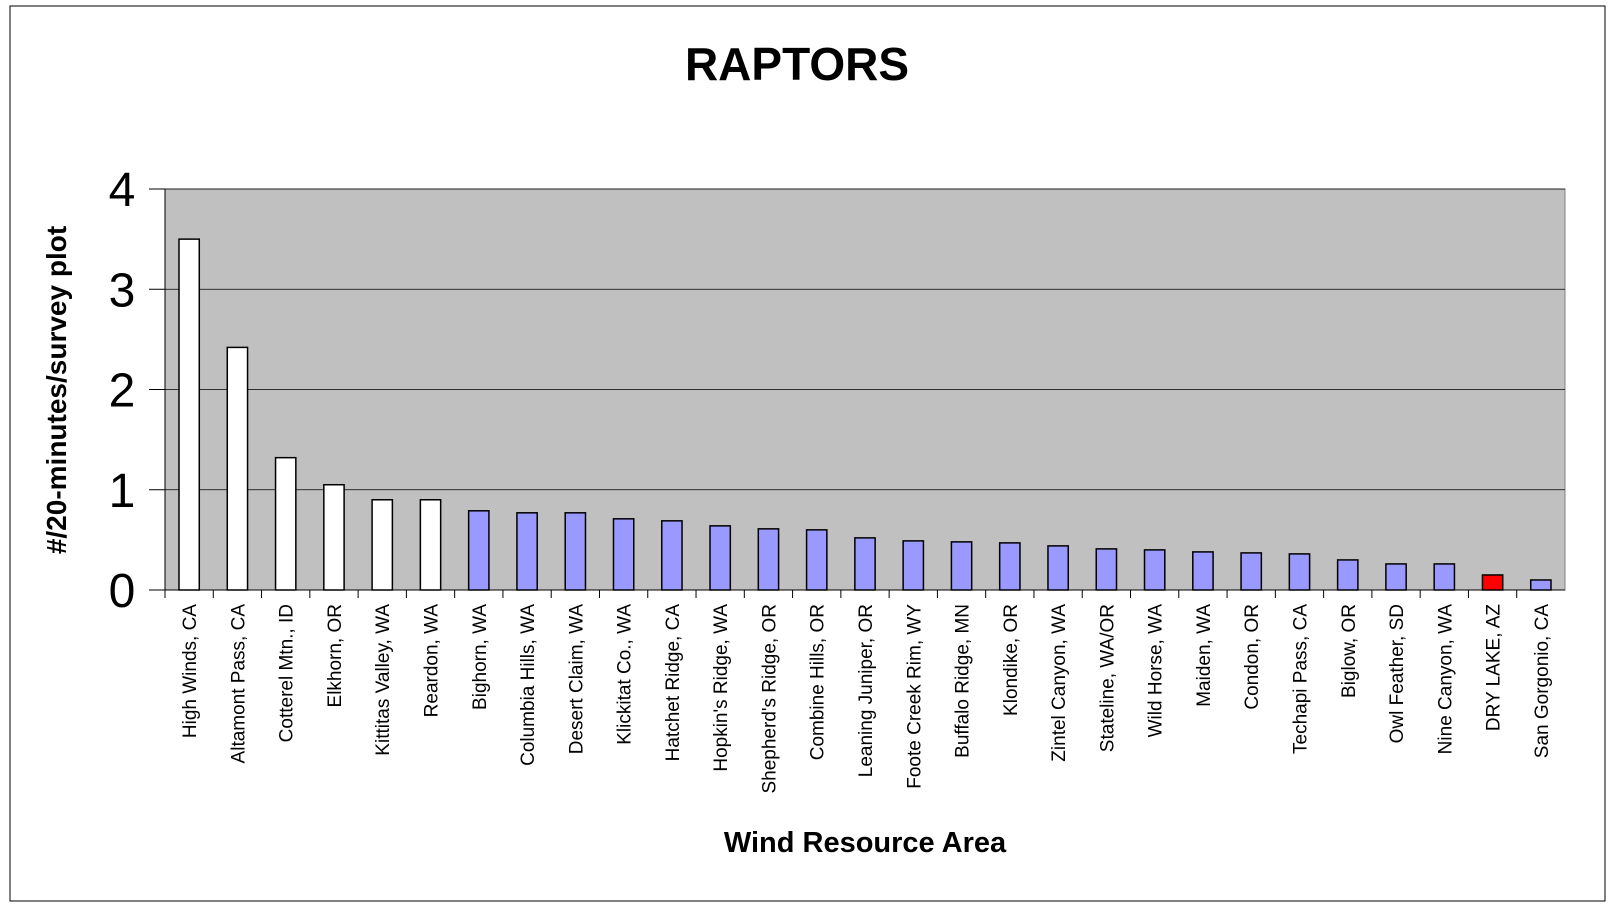 The height and width of the screenshot is (908, 1610). Describe the element at coordinates (769, 699) in the screenshot. I see `x-tick-label: Shepherd's Ridge, OR` at that location.